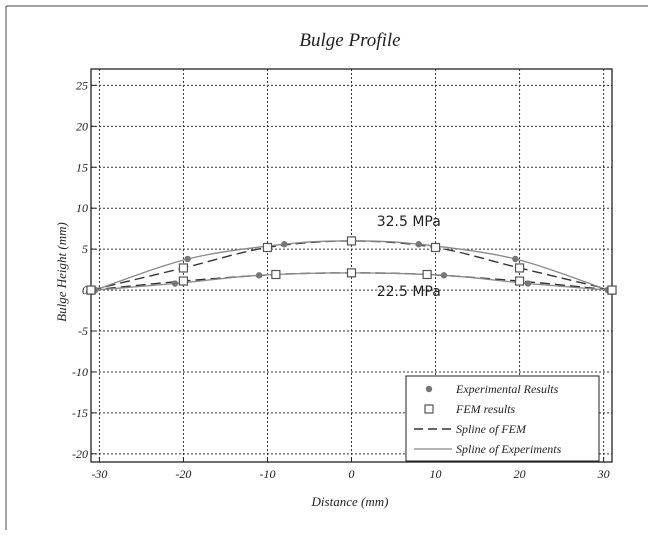 The image size is (654, 535). Describe the element at coordinates (350, 501) in the screenshot. I see `x-axis-label: Distance (mm)` at that location.